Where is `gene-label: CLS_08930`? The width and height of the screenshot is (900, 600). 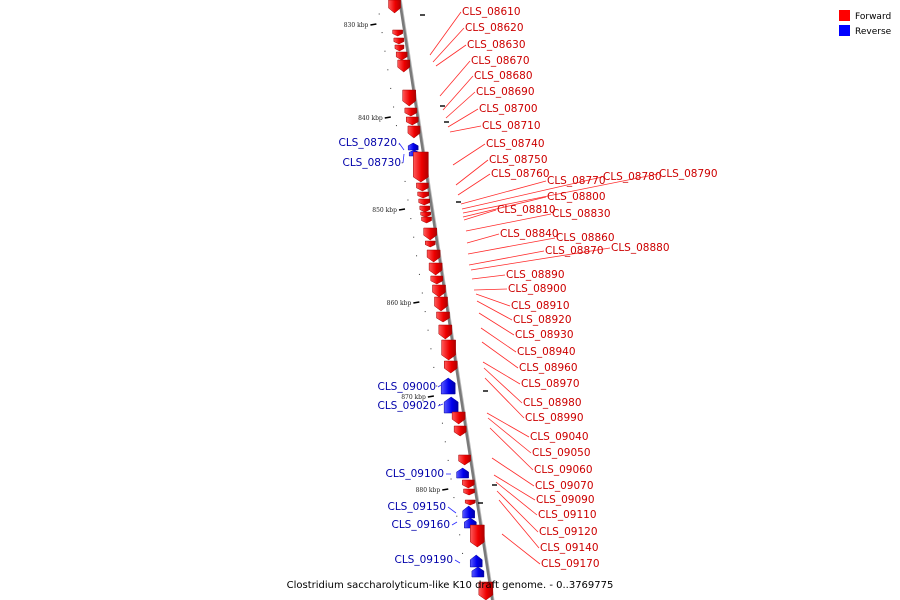
gene-label: CLS_08930 is located at coordinates (544, 335).